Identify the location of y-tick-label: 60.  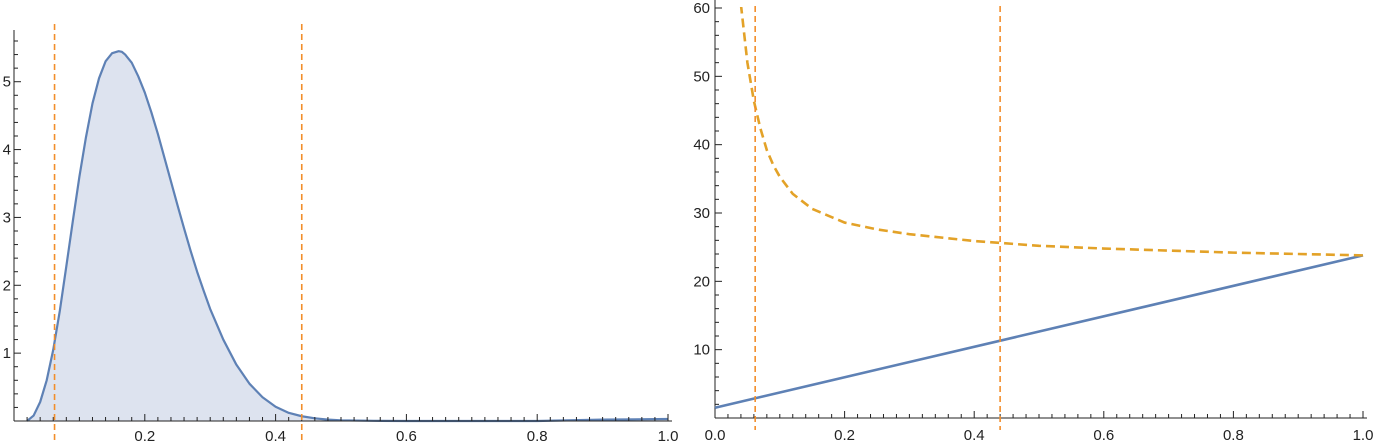
(701, 8).